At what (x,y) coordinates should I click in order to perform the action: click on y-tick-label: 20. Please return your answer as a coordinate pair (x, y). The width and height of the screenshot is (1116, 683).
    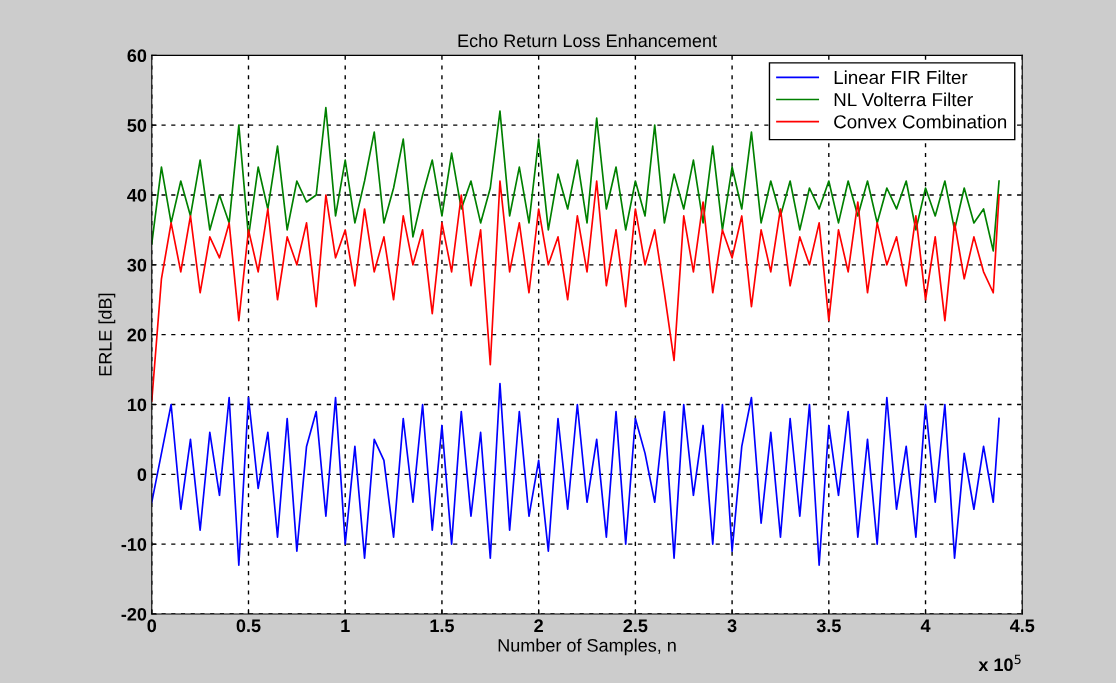
    Looking at the image, I should click on (137, 335).